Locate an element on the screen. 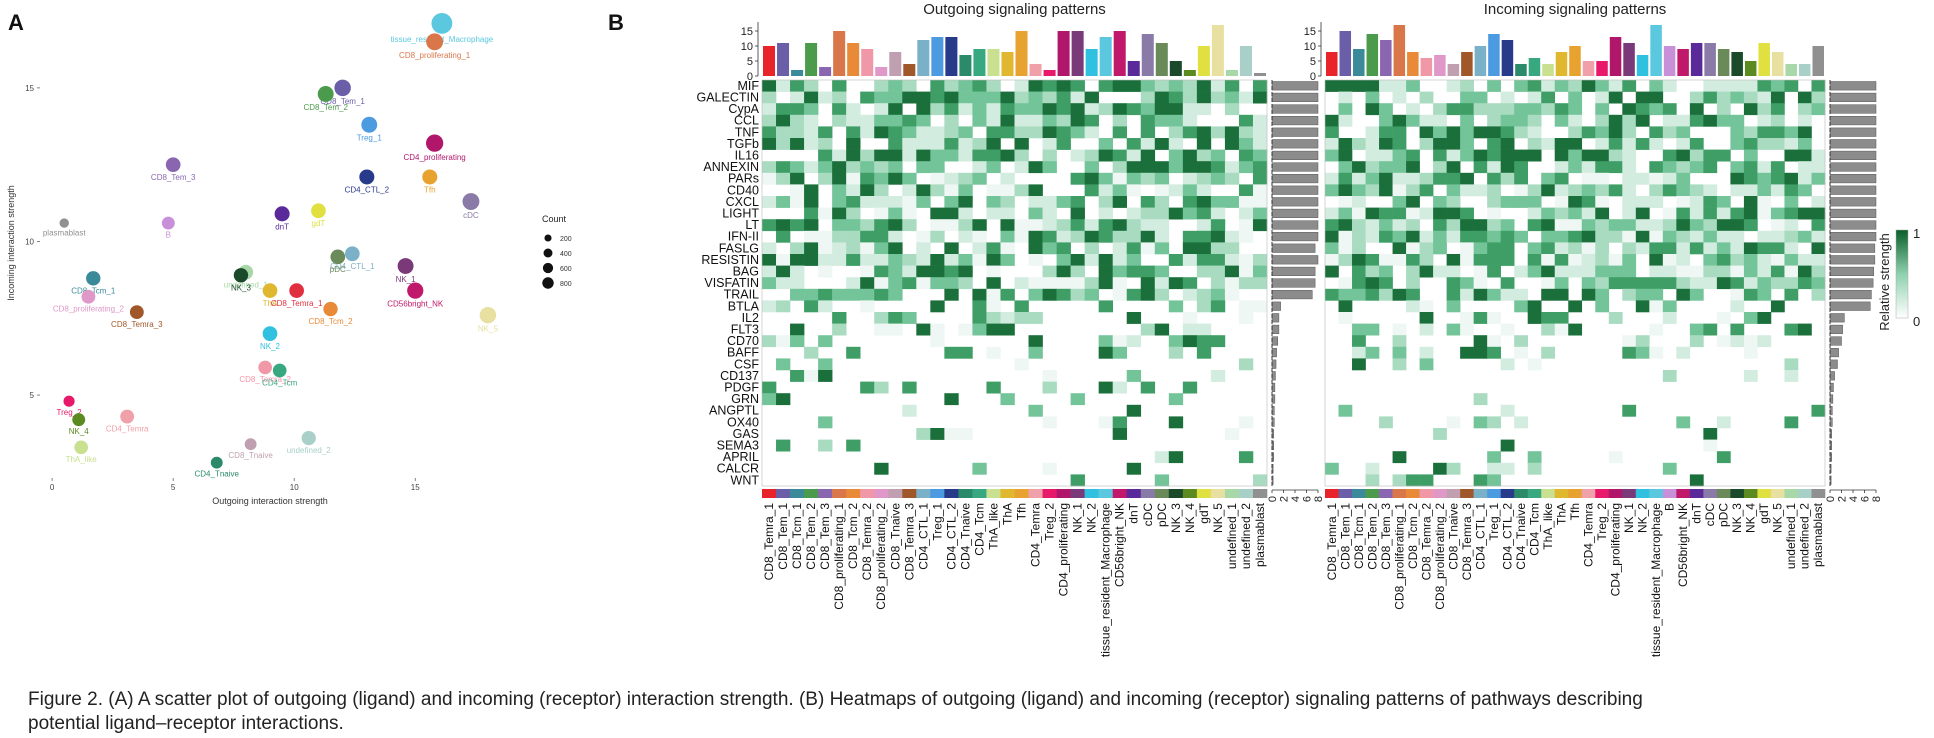 The width and height of the screenshot is (1934, 738). row-label: TGFb is located at coordinates (743, 144).